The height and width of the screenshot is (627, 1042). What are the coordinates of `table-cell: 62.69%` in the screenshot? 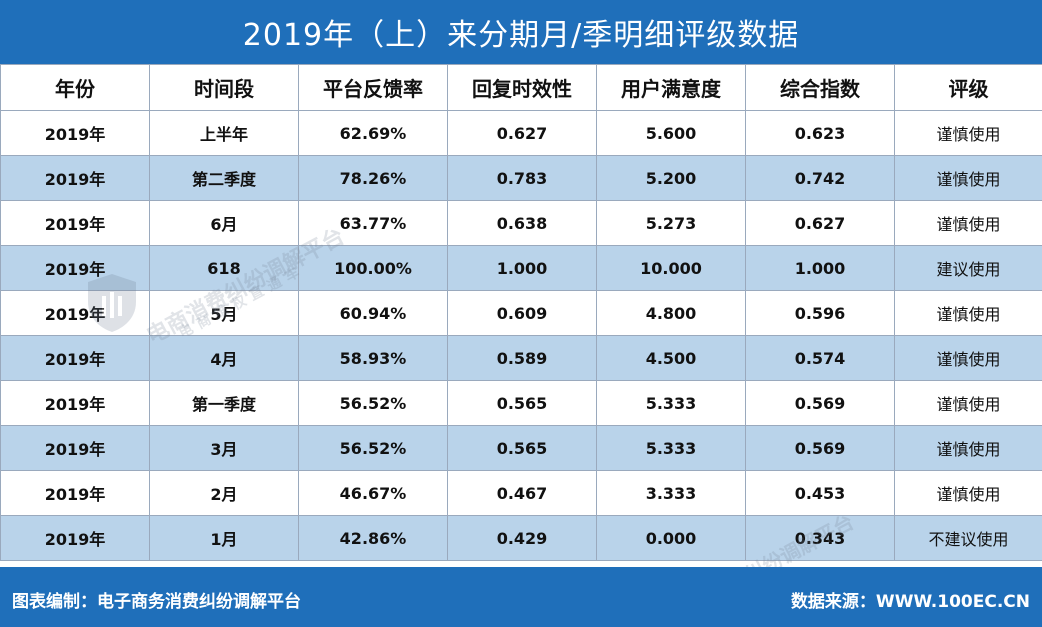 It's located at (373, 133).